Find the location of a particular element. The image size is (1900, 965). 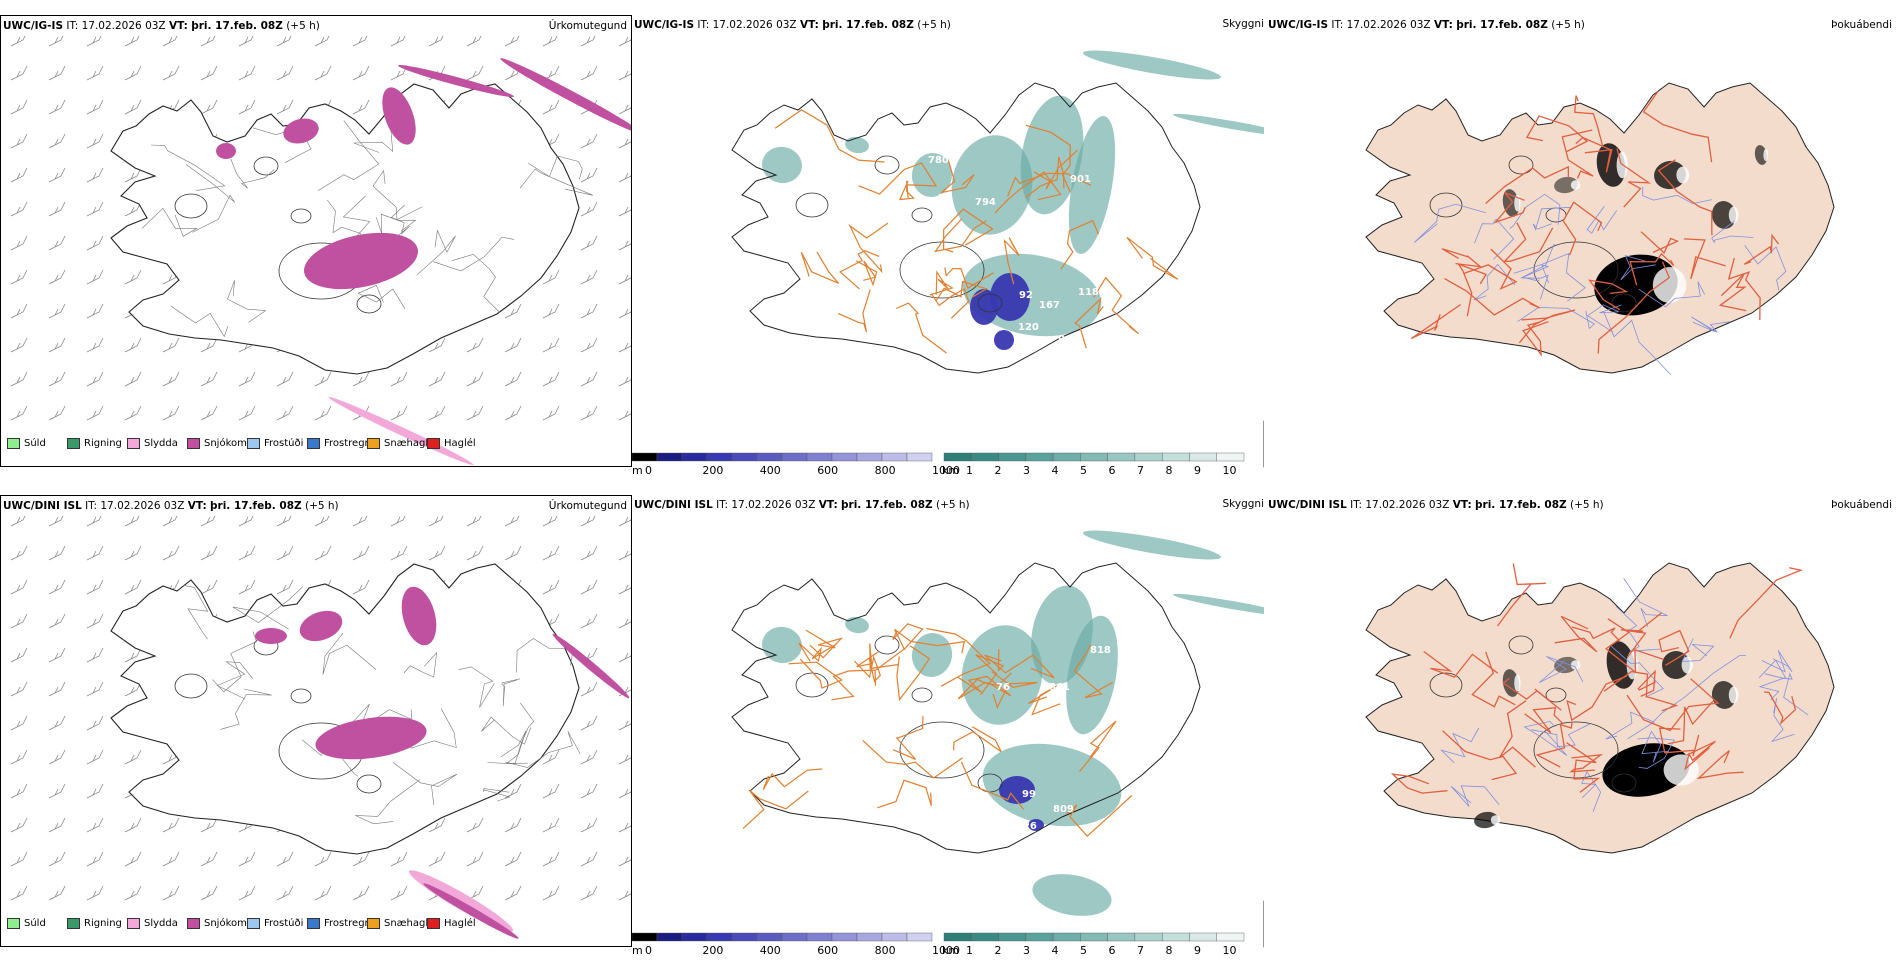

visibility-tick: 2 is located at coordinates (998, 950).